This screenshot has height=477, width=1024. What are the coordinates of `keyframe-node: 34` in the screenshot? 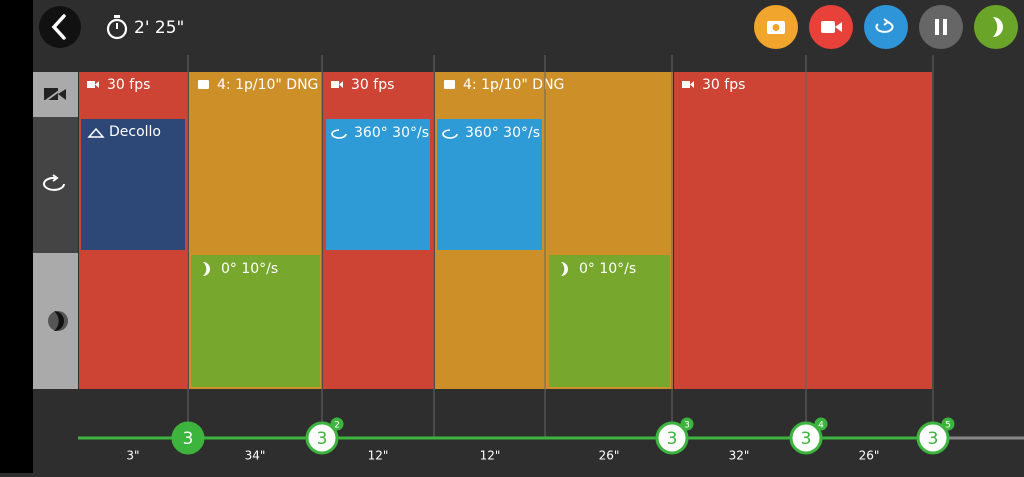 It's located at (808, 436).